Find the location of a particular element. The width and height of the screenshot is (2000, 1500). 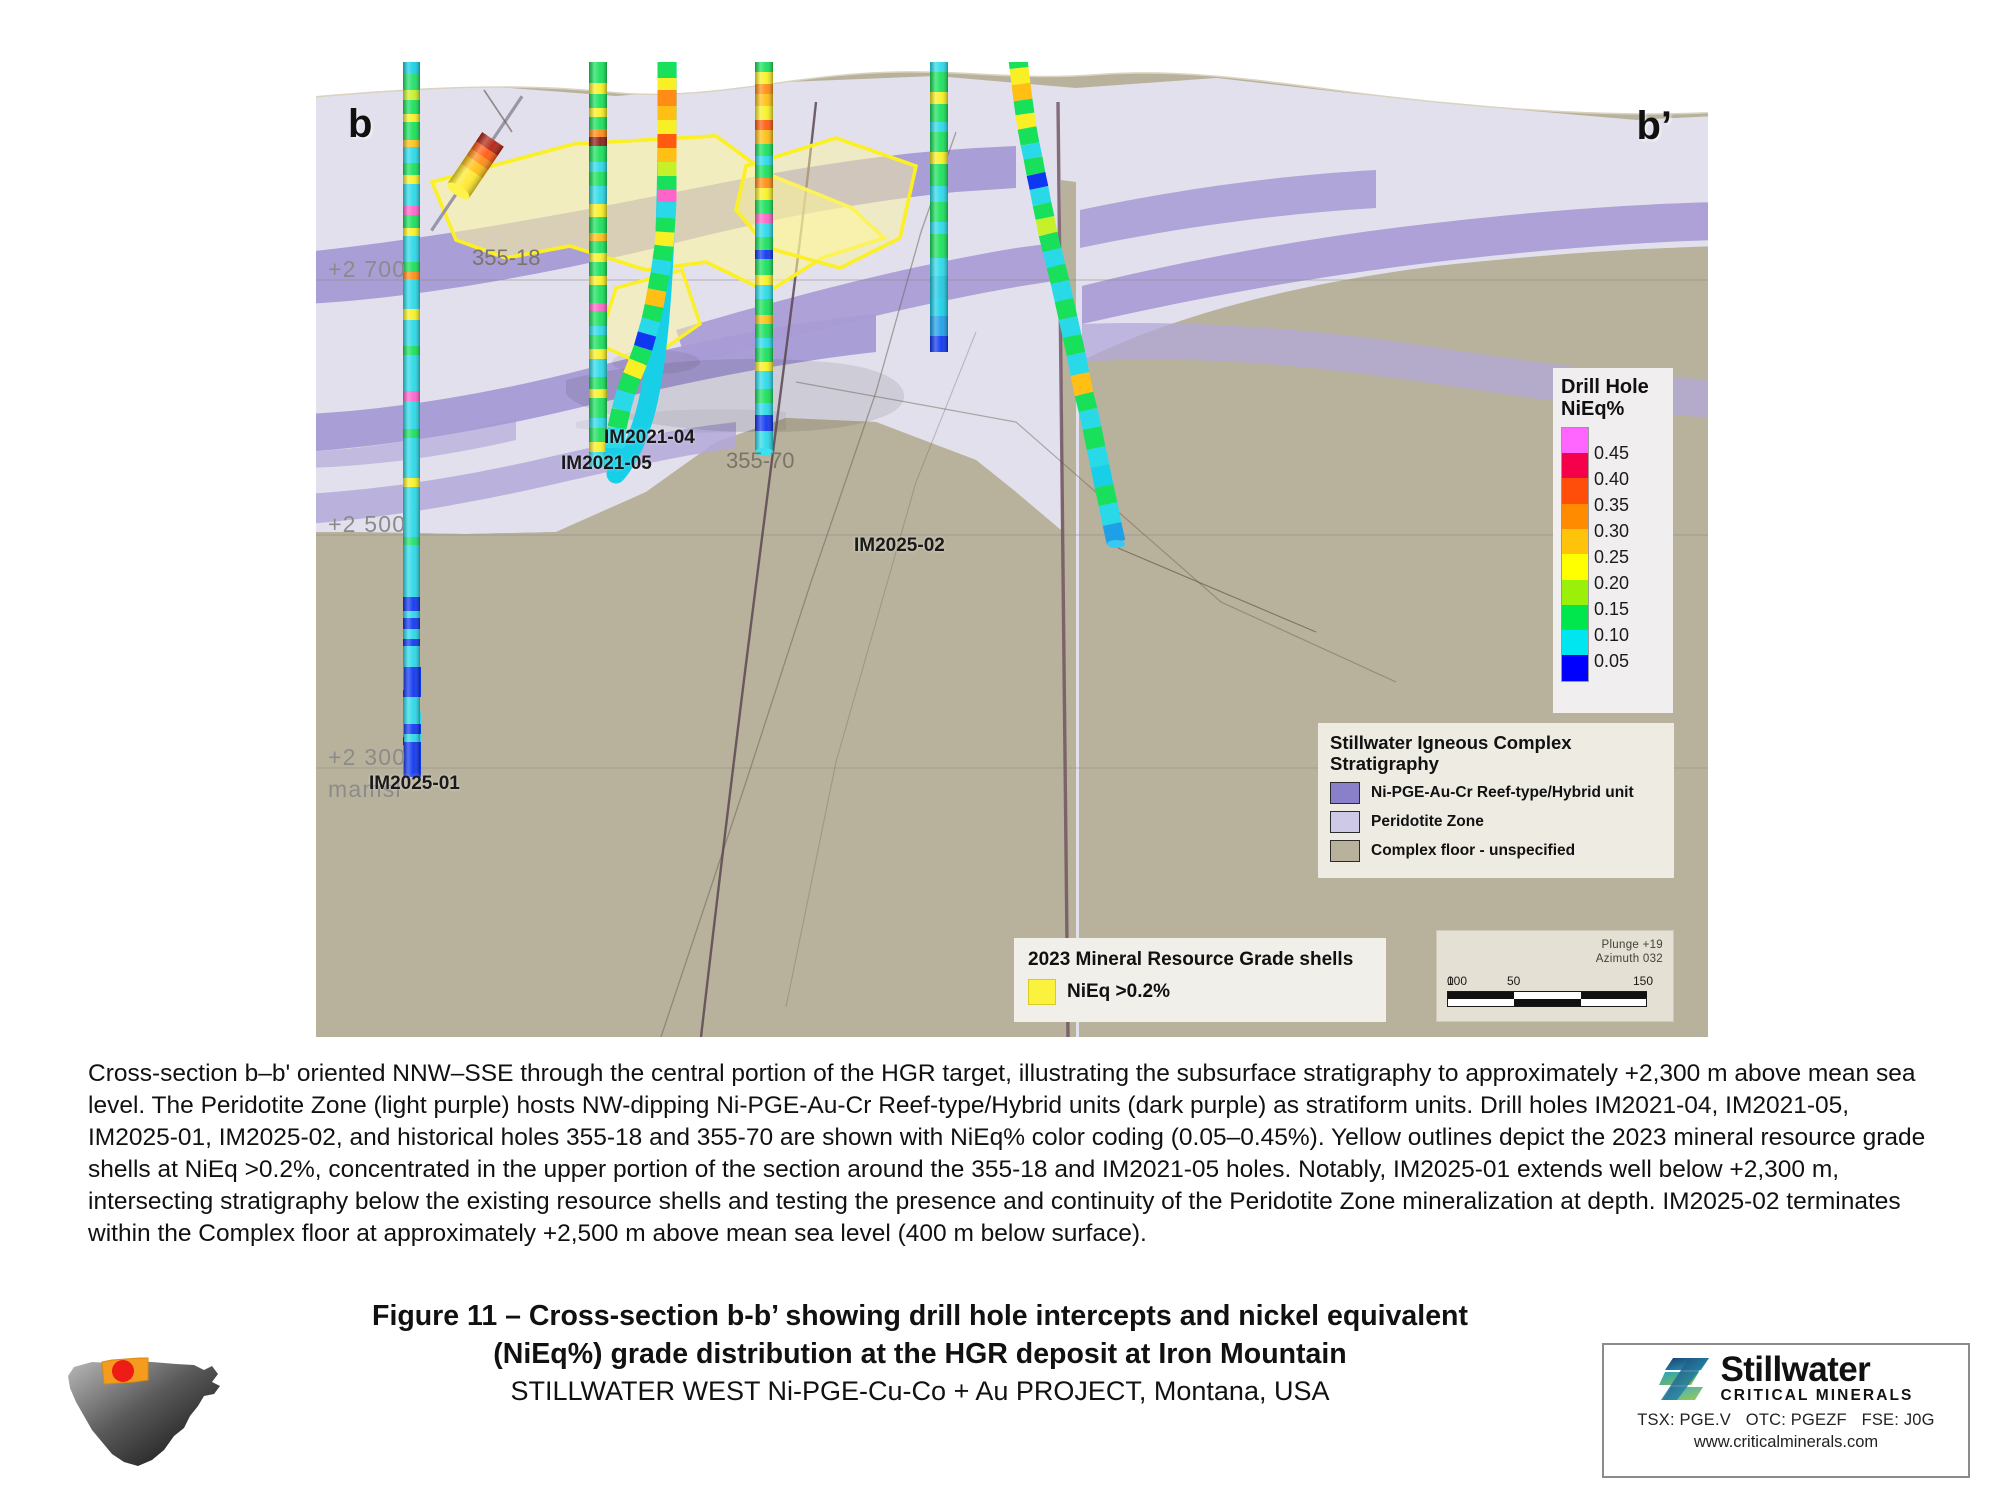

colorscale-tick-0-15: 0.15 is located at coordinates (1612, 608).